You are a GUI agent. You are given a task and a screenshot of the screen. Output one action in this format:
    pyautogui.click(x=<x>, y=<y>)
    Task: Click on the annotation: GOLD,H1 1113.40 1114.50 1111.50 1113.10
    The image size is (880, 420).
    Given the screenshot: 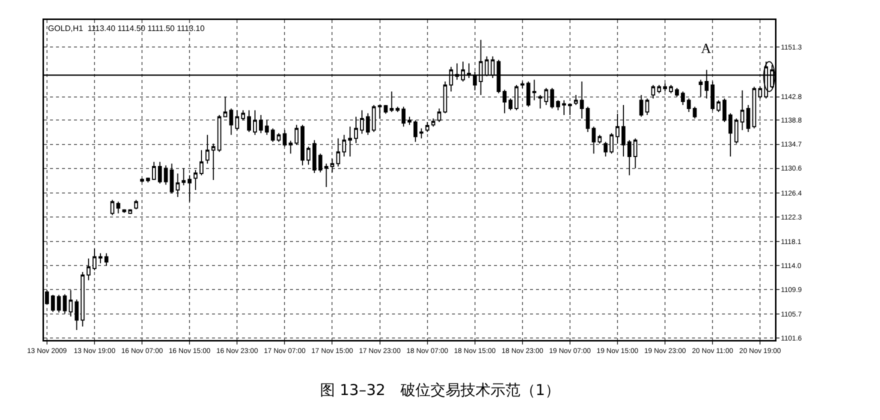 What is the action you would take?
    pyautogui.click(x=127, y=28)
    